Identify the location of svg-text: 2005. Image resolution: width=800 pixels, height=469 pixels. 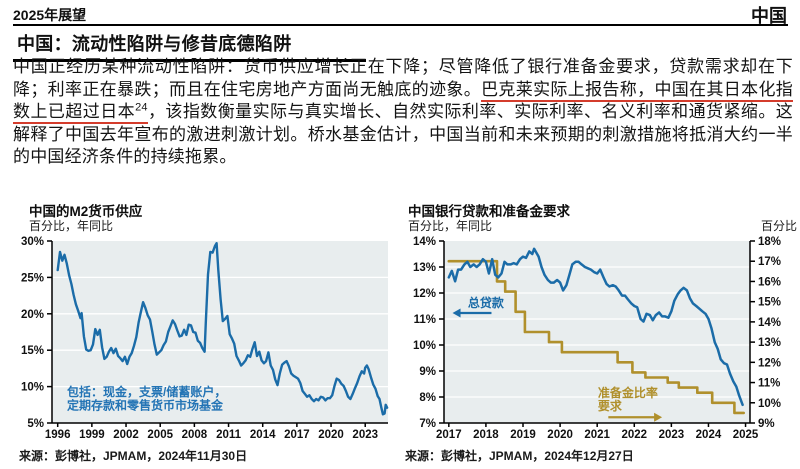
(160, 435).